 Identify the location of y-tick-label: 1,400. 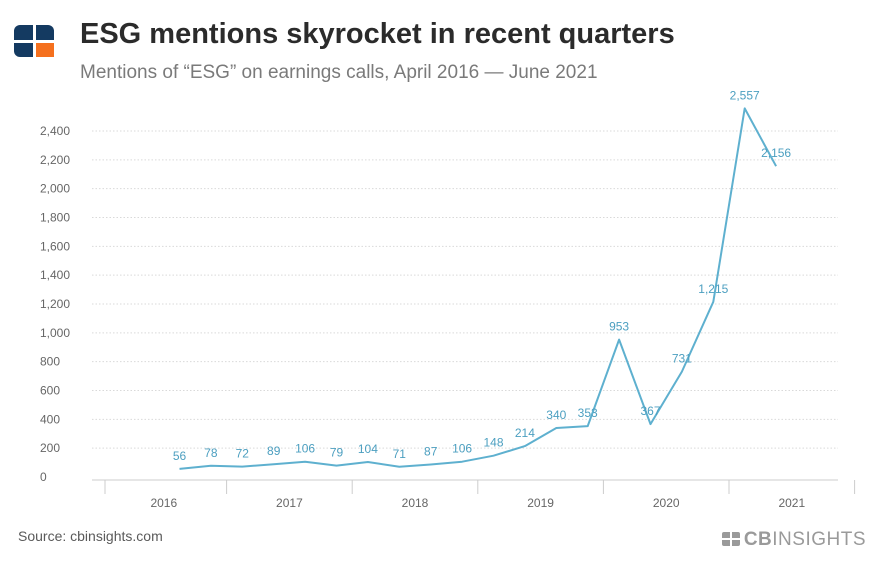
(55, 275).